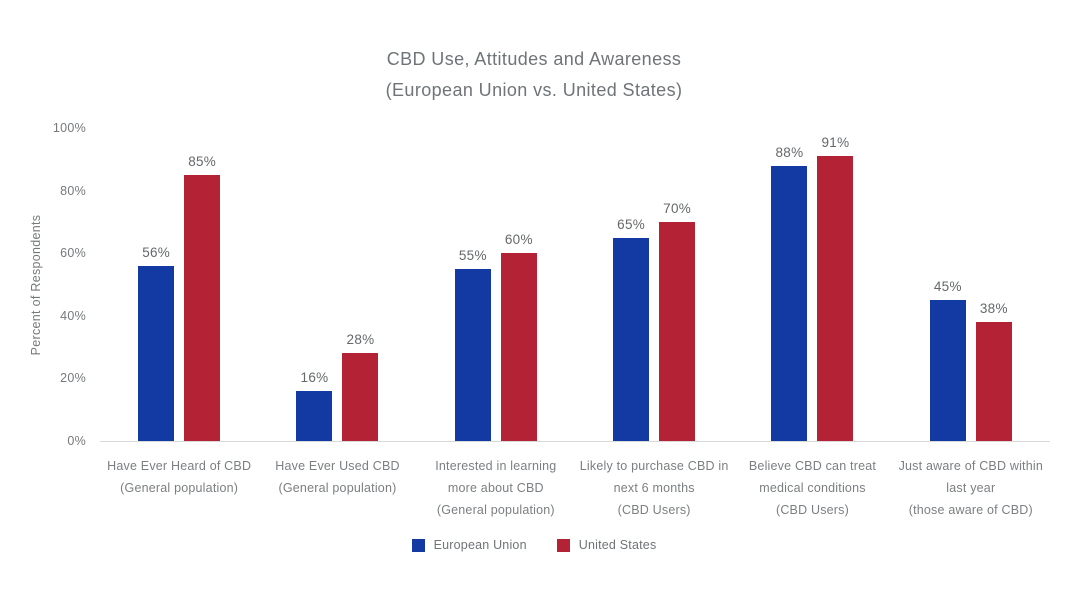 This screenshot has width=1068, height=601. Describe the element at coordinates (337, 284) in the screenshot. I see `bar-group: 16% 28%` at that location.